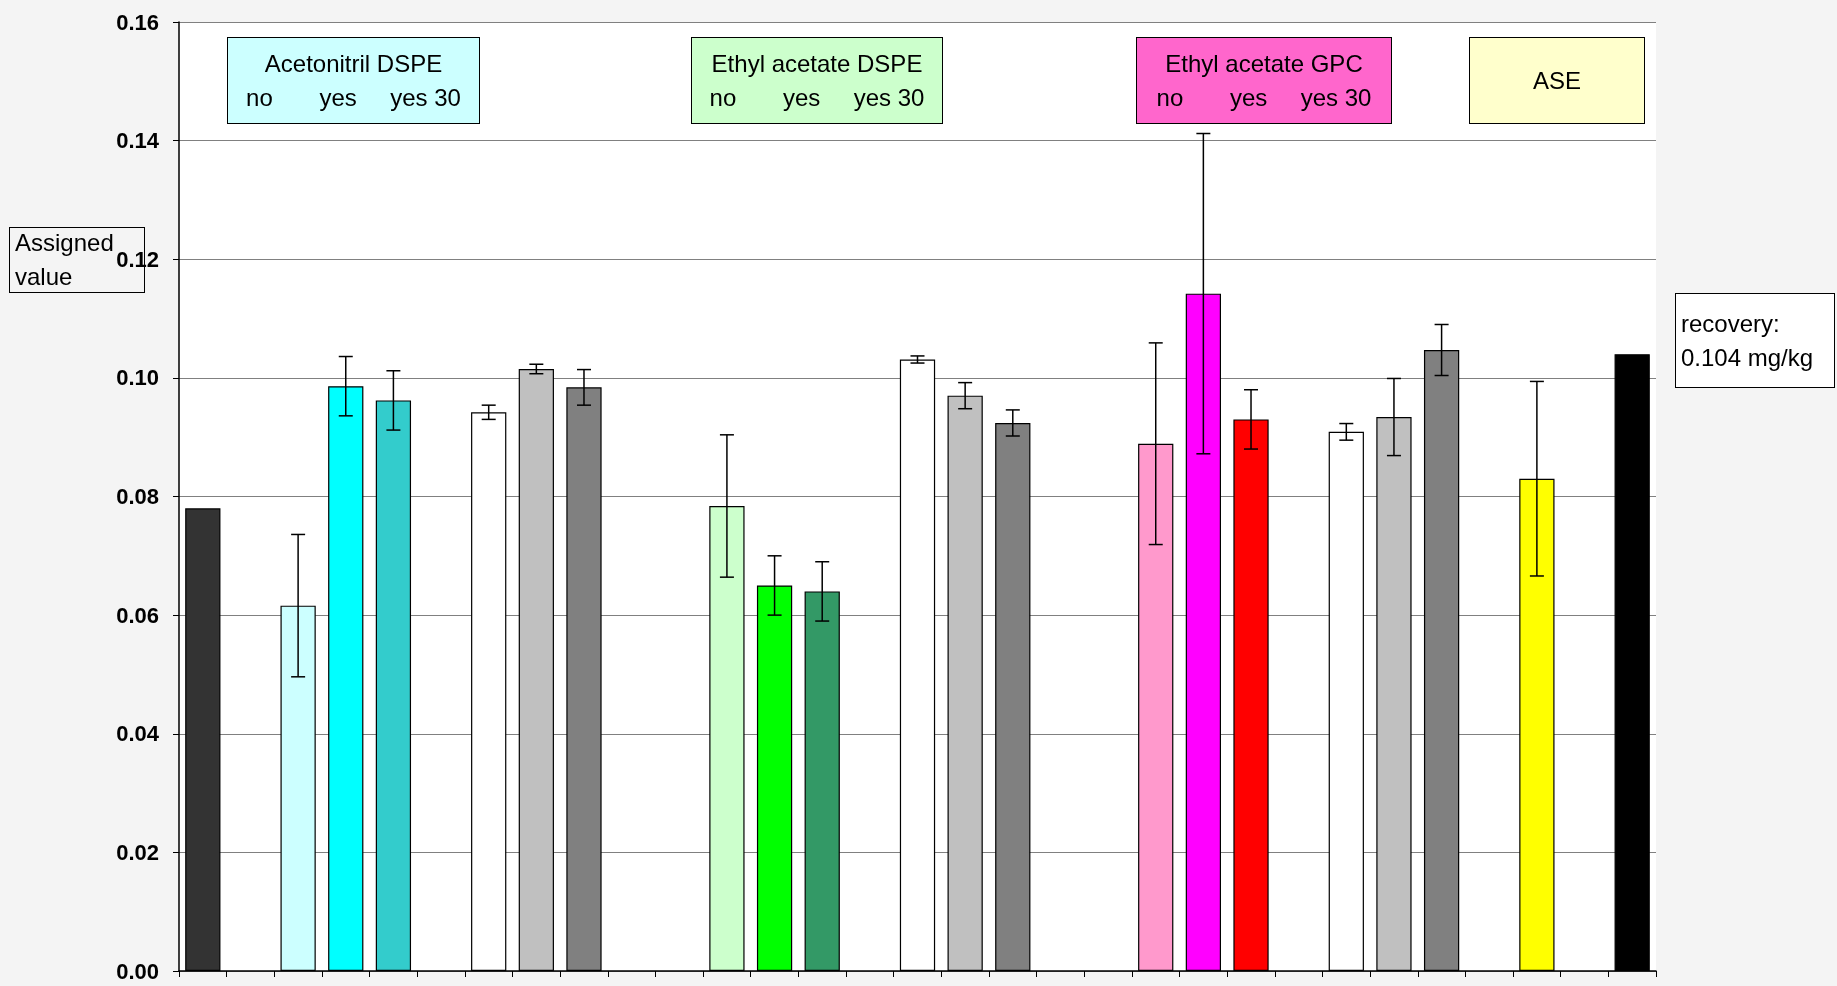  Describe the element at coordinates (137, 378) in the screenshot. I see `y-tick-label: 0.10` at that location.